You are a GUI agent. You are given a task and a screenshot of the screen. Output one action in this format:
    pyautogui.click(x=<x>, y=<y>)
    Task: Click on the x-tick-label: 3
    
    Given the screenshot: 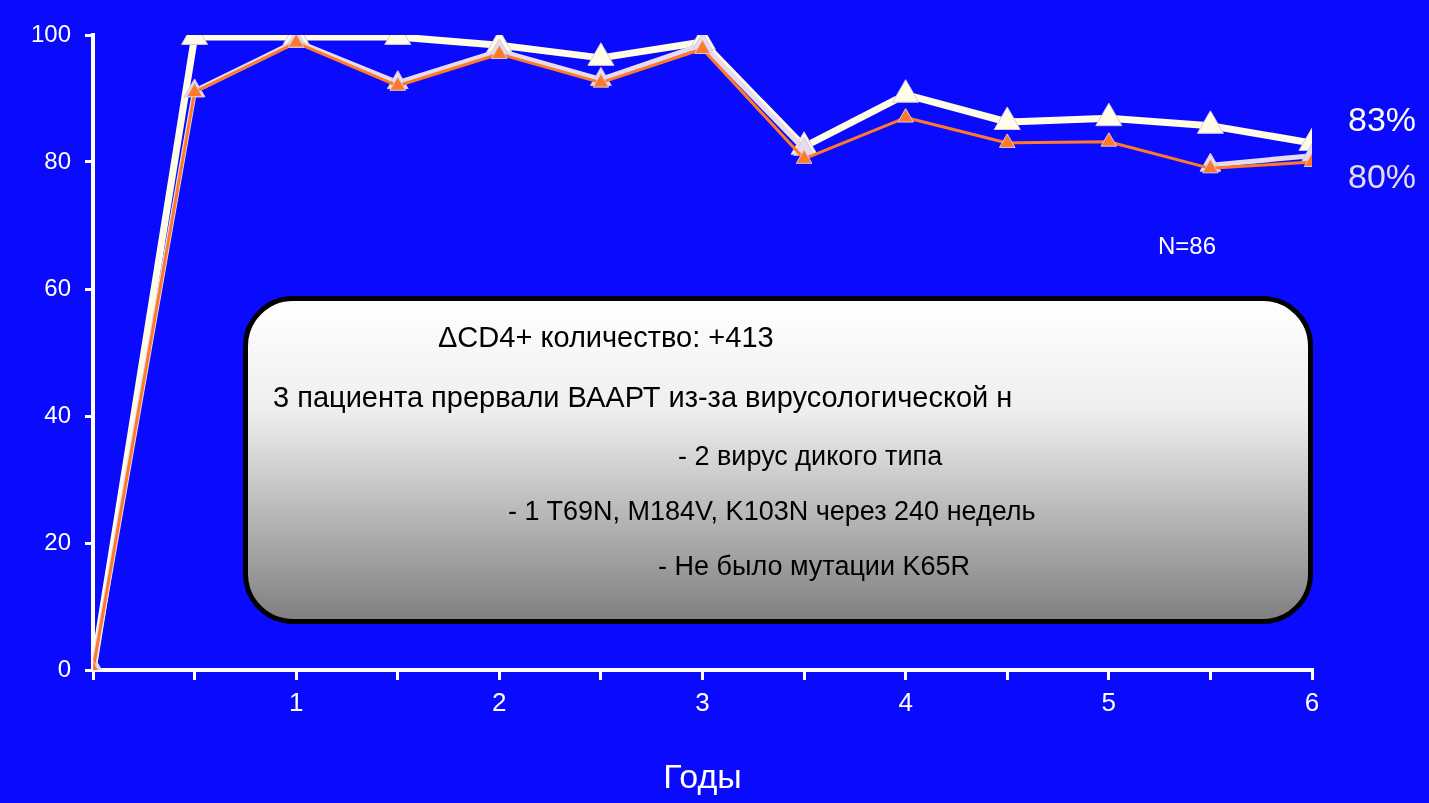 What is the action you would take?
    pyautogui.click(x=702, y=701)
    